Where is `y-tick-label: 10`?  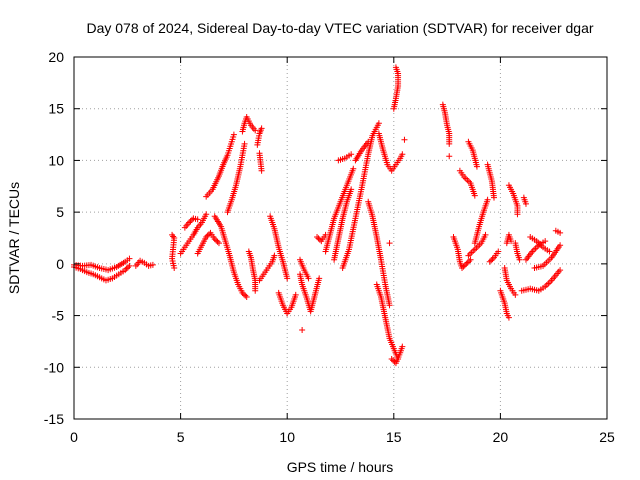 y-tick-label: 10 is located at coordinates (56, 160).